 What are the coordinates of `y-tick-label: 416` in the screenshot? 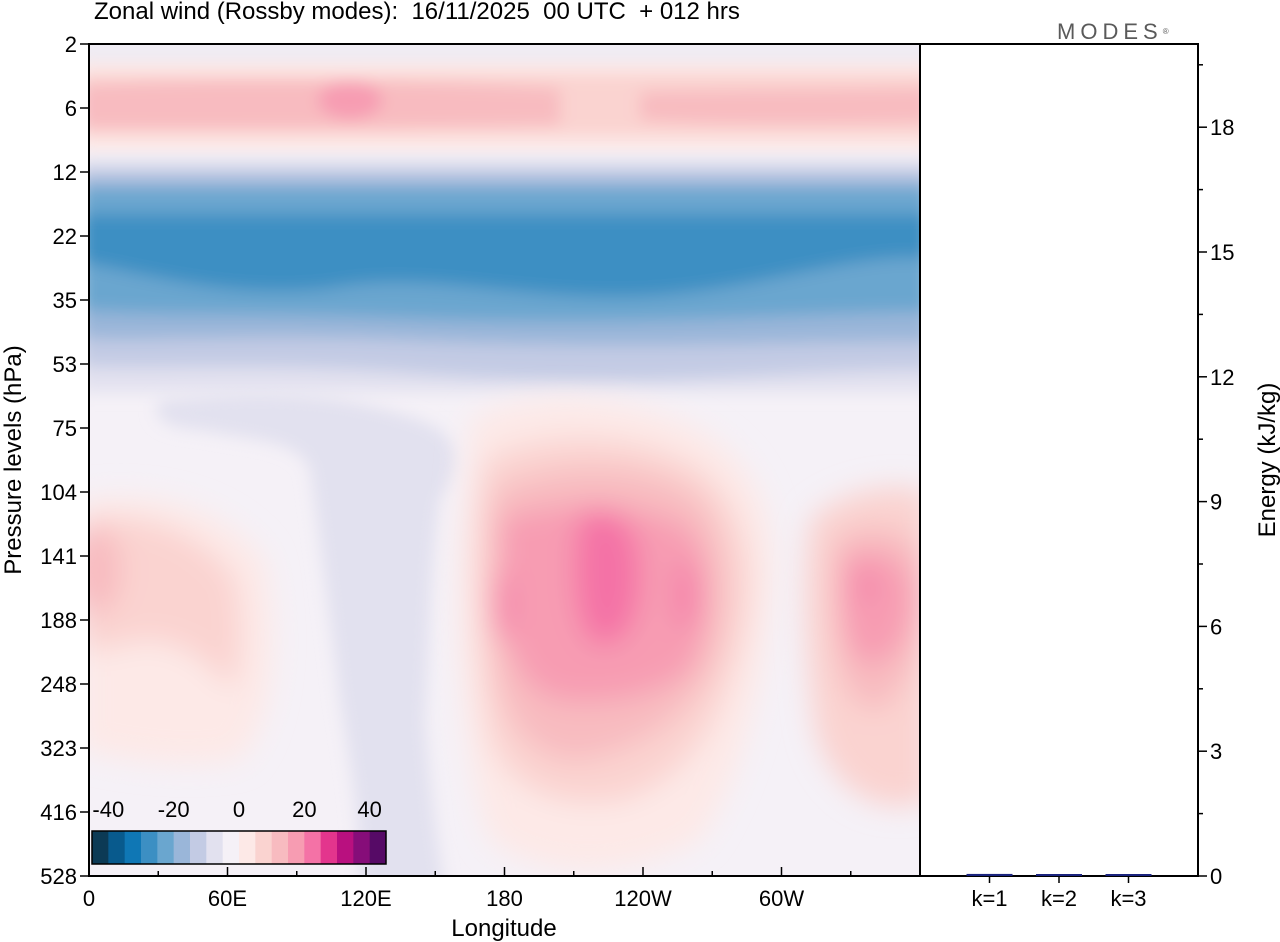 It's located at (58, 812).